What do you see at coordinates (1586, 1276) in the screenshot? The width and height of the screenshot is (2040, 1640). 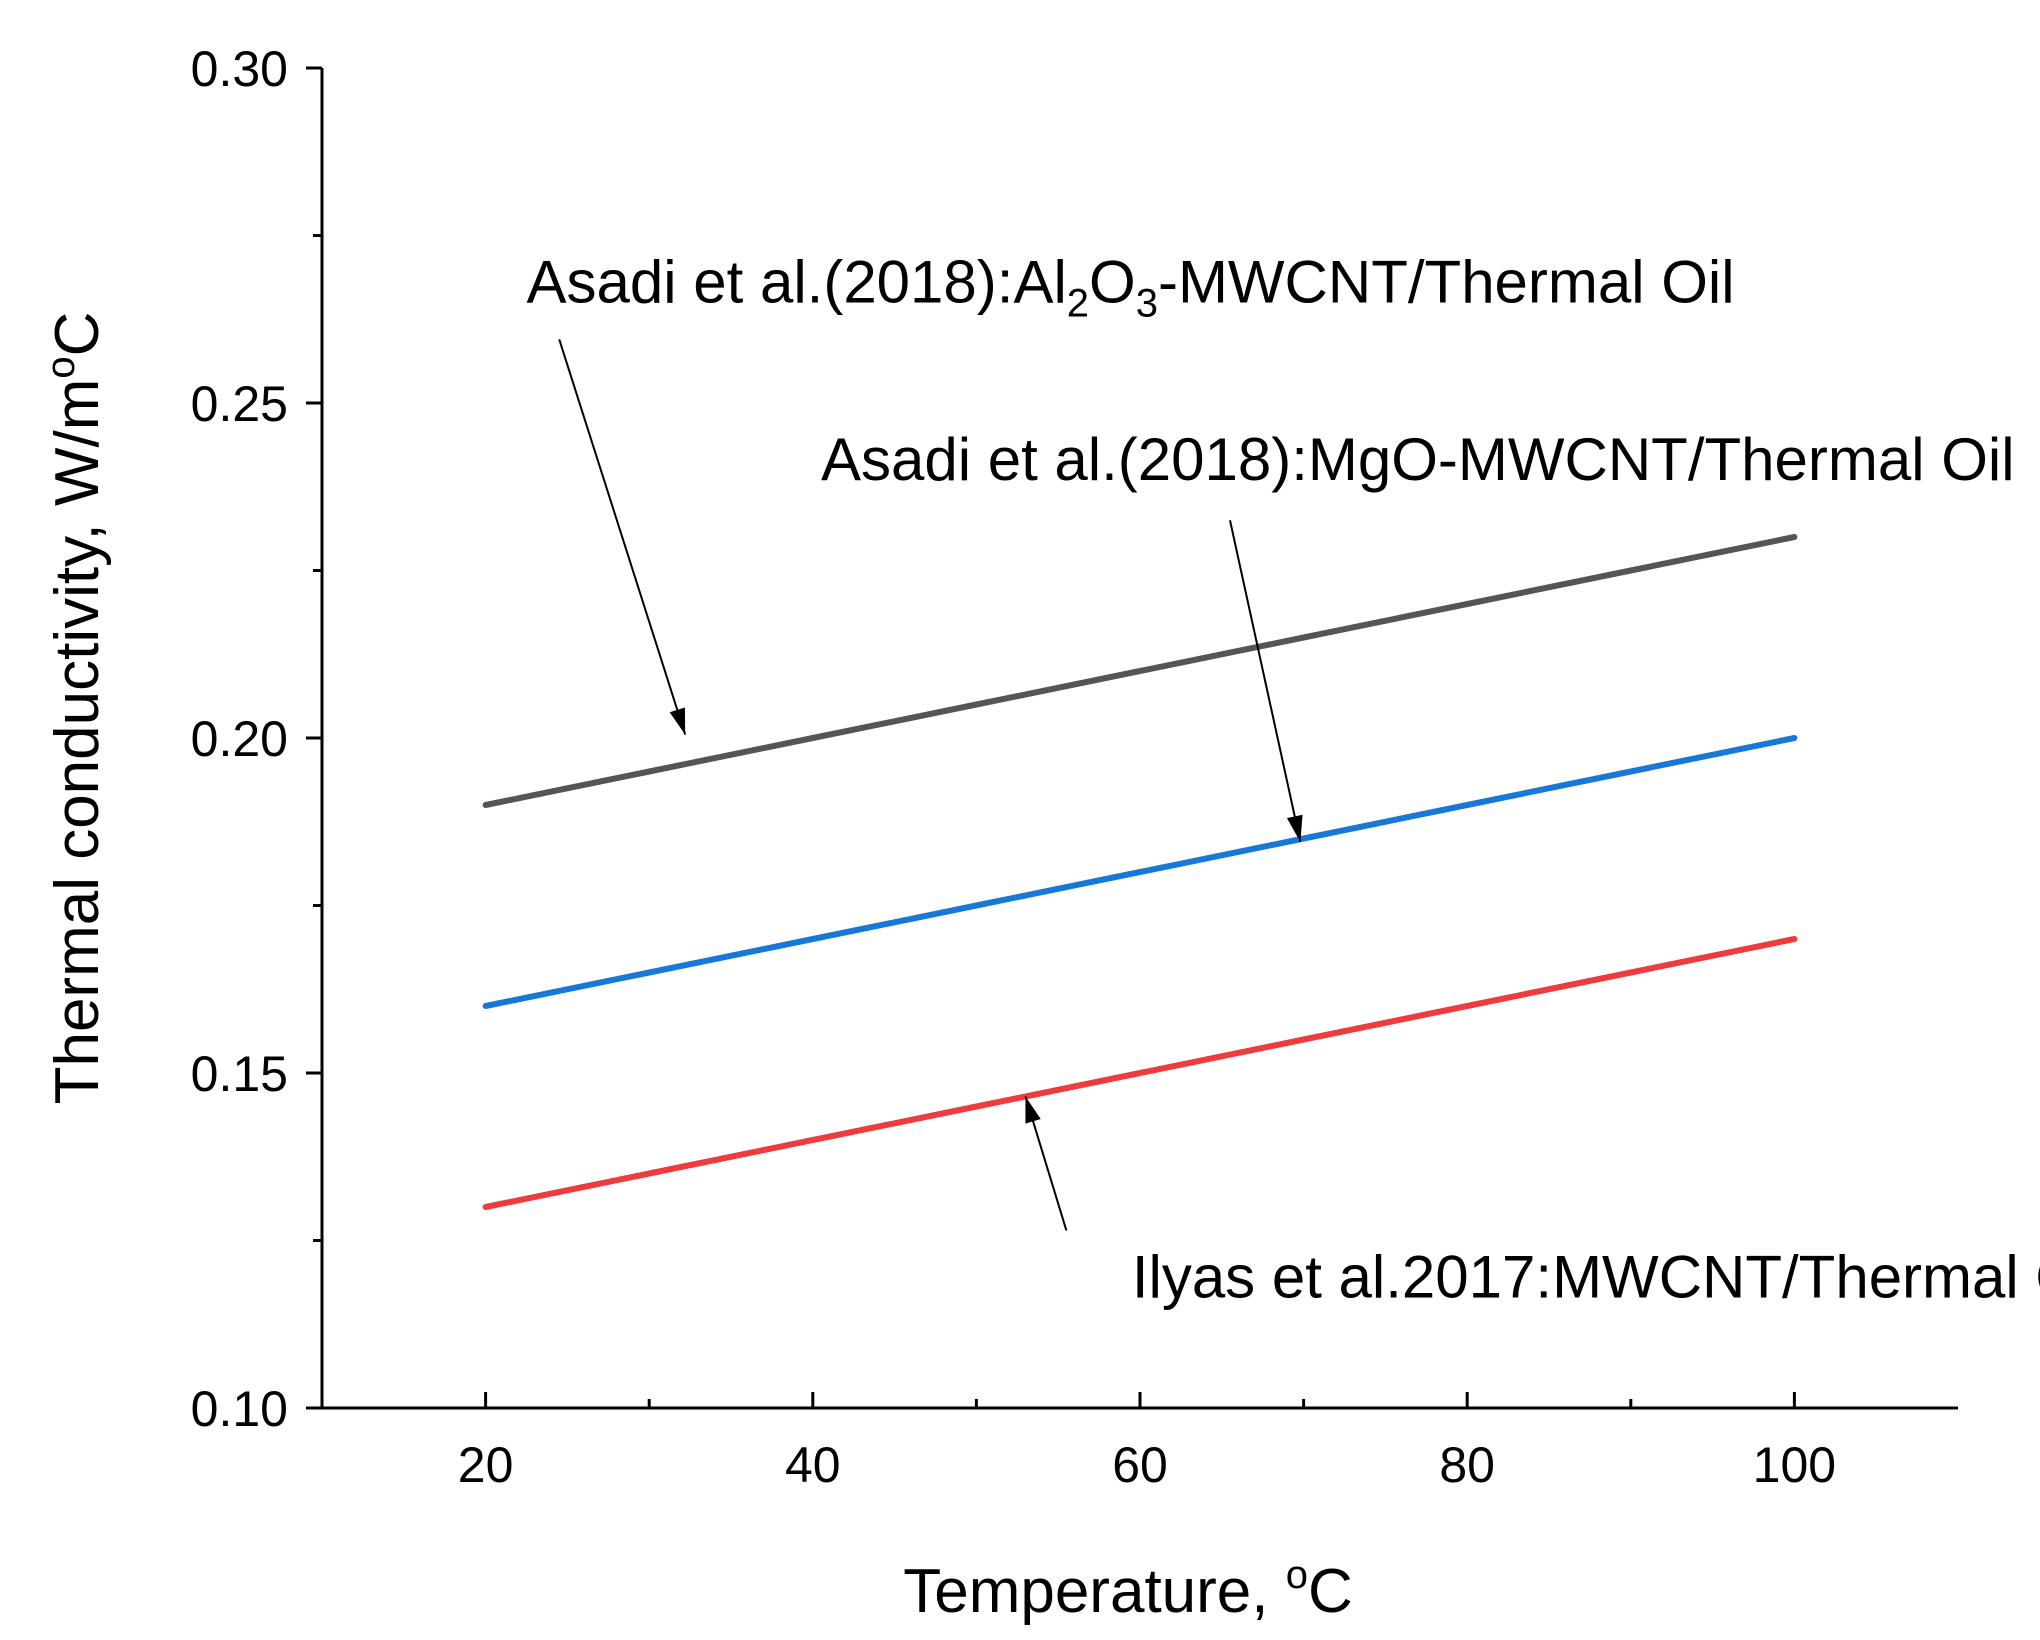 I see `annotation-label-3: Ilyas et al.2017:MWCNT/Thermal Oil` at bounding box center [1586, 1276].